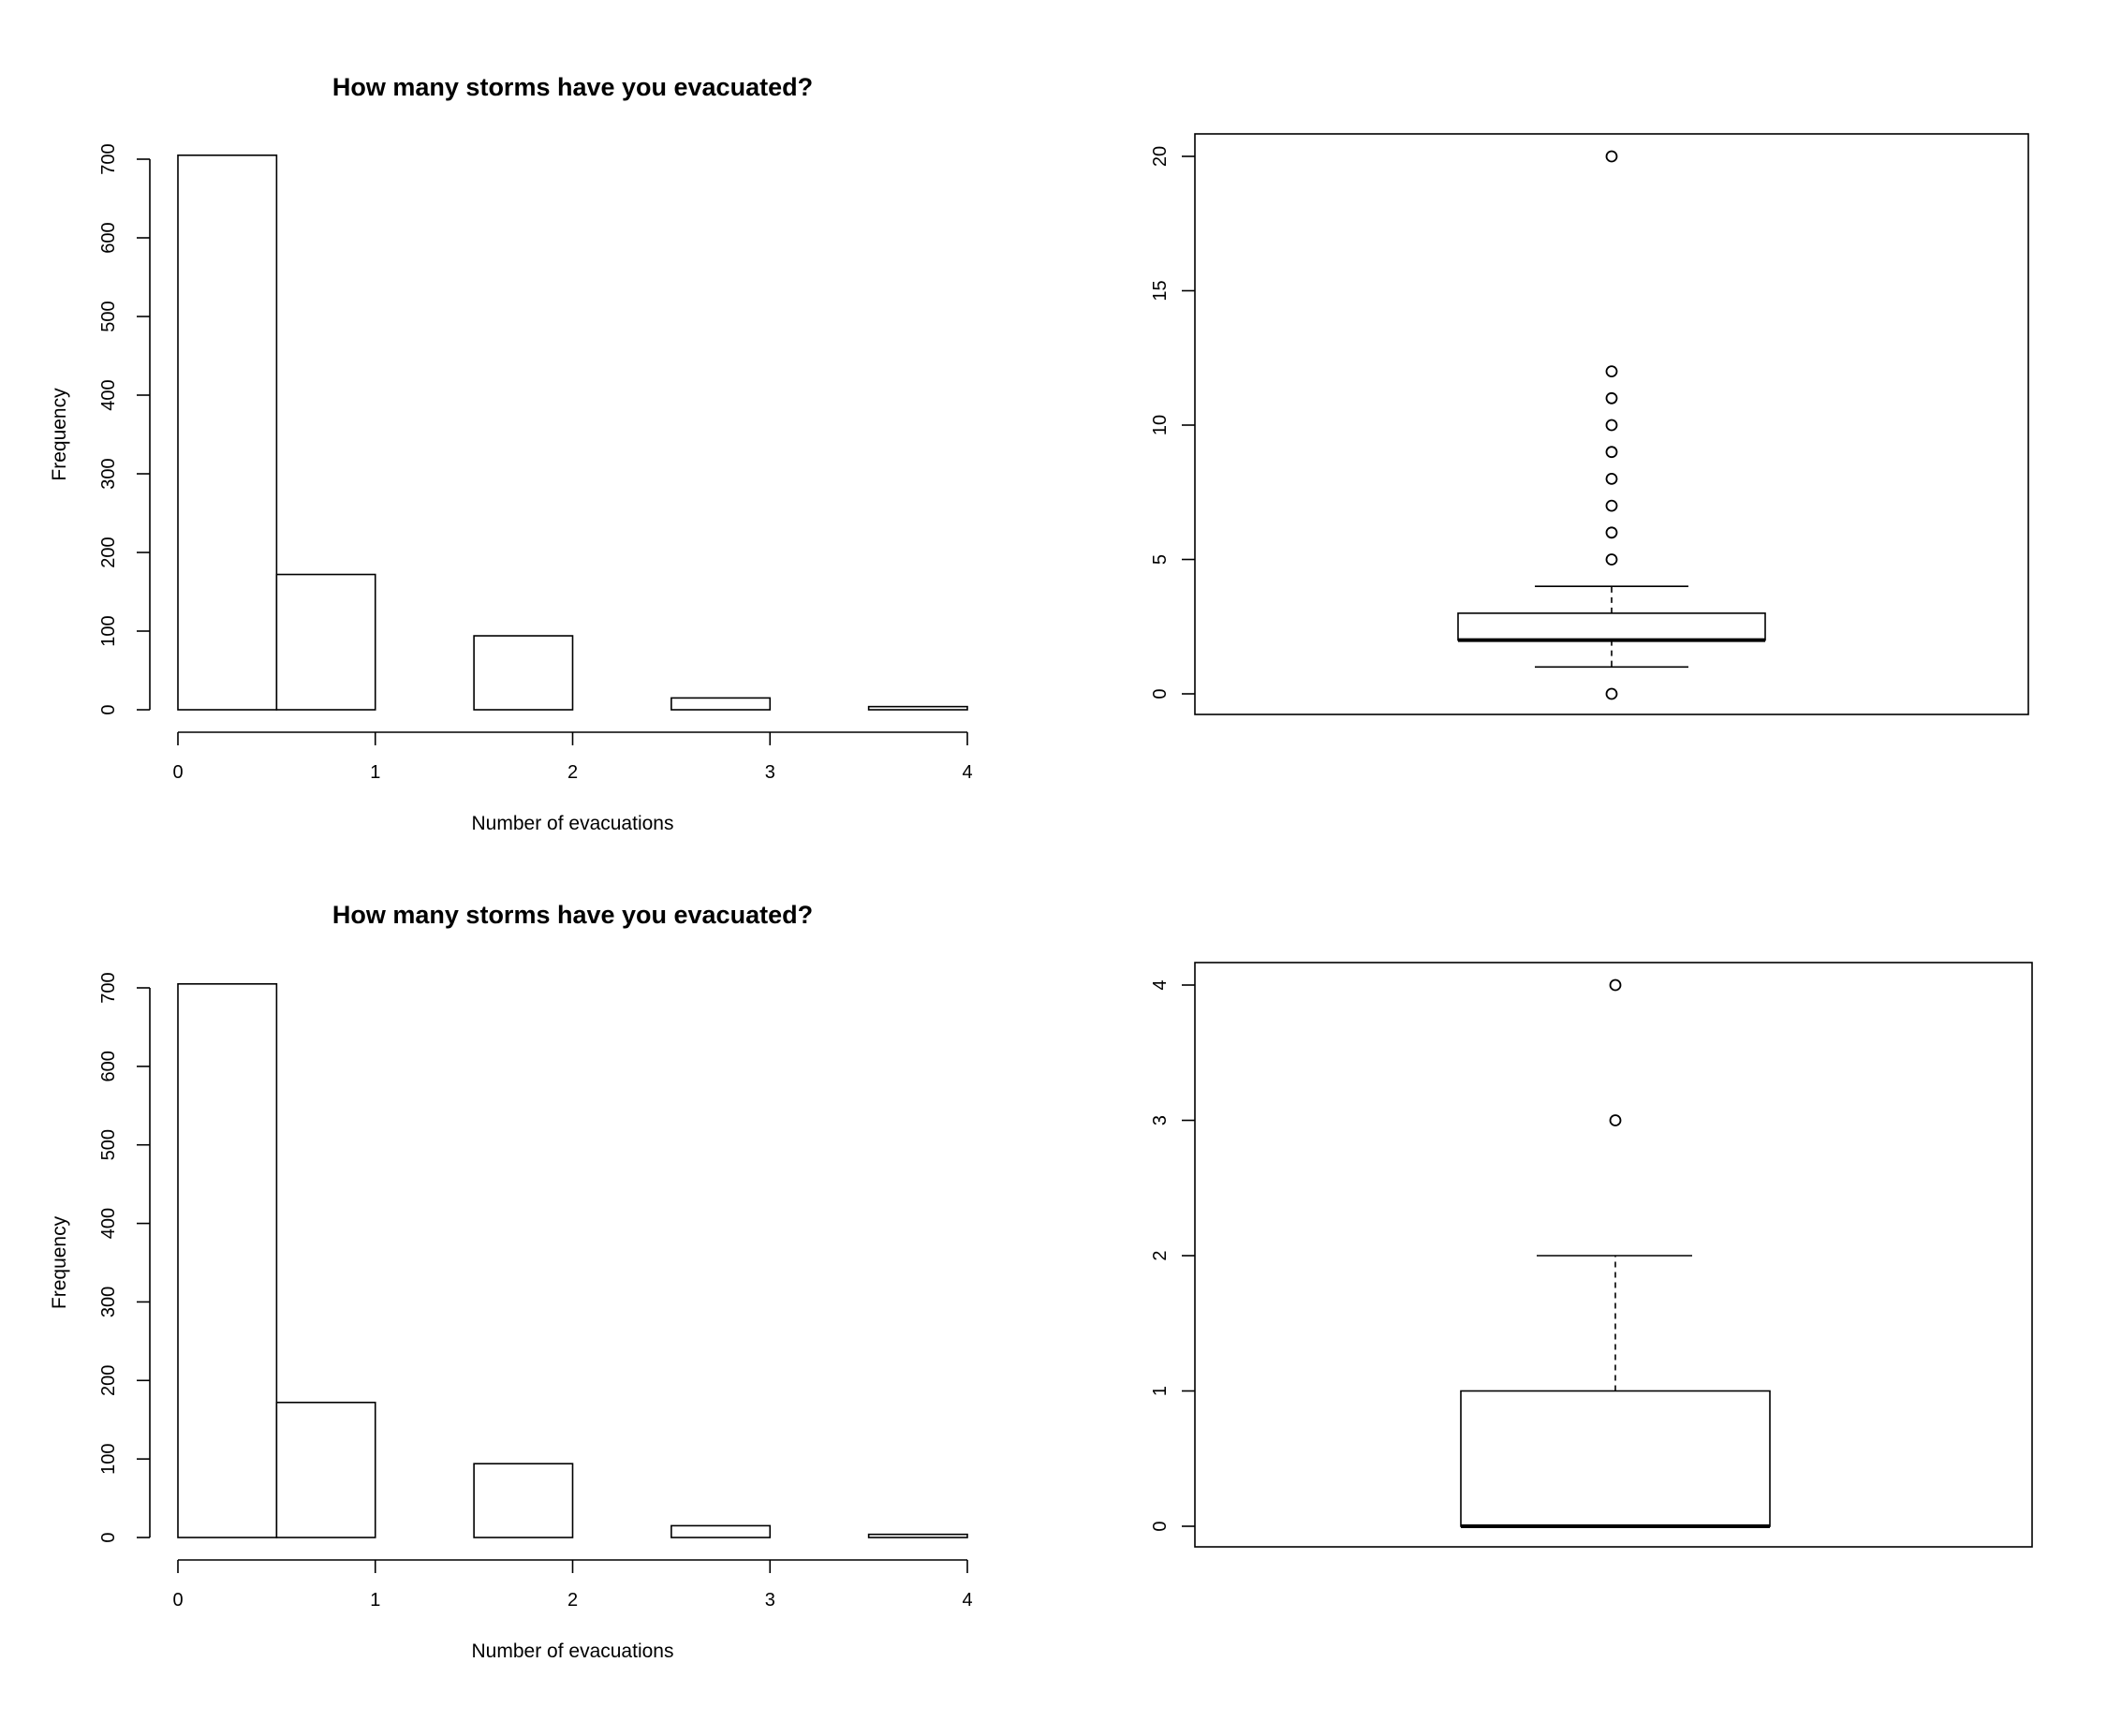 This screenshot has width=2107, height=1736. What do you see at coordinates (59, 1262) in the screenshot?
I see `histogram-bottom-y-label: Frequency` at bounding box center [59, 1262].